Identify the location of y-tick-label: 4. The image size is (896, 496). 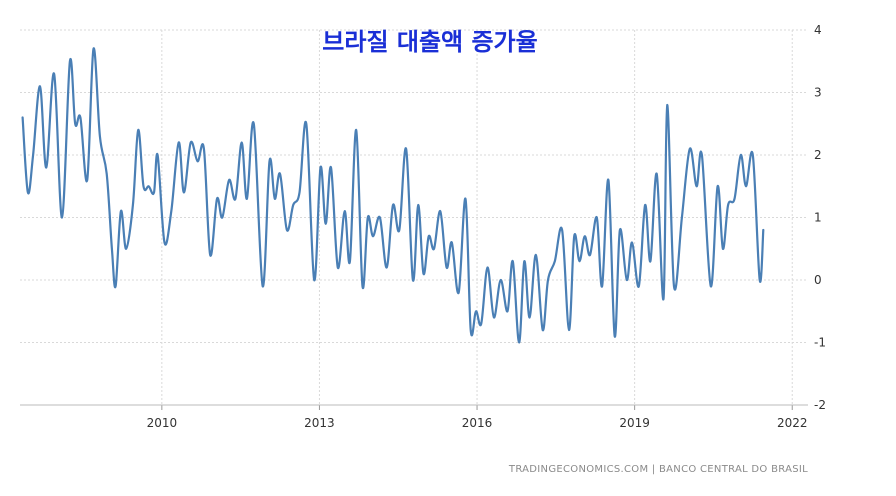
(818, 30).